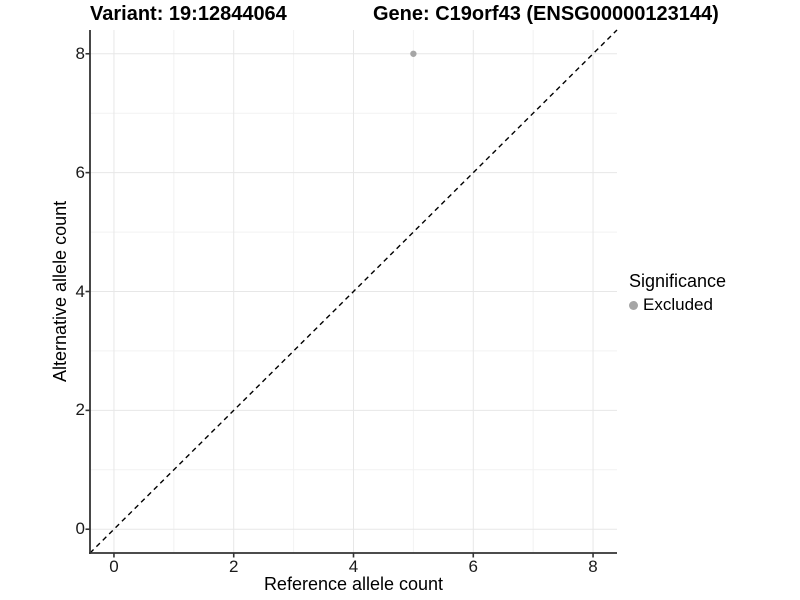 The width and height of the screenshot is (800, 600). I want to click on data-point-excluded, so click(413, 53).